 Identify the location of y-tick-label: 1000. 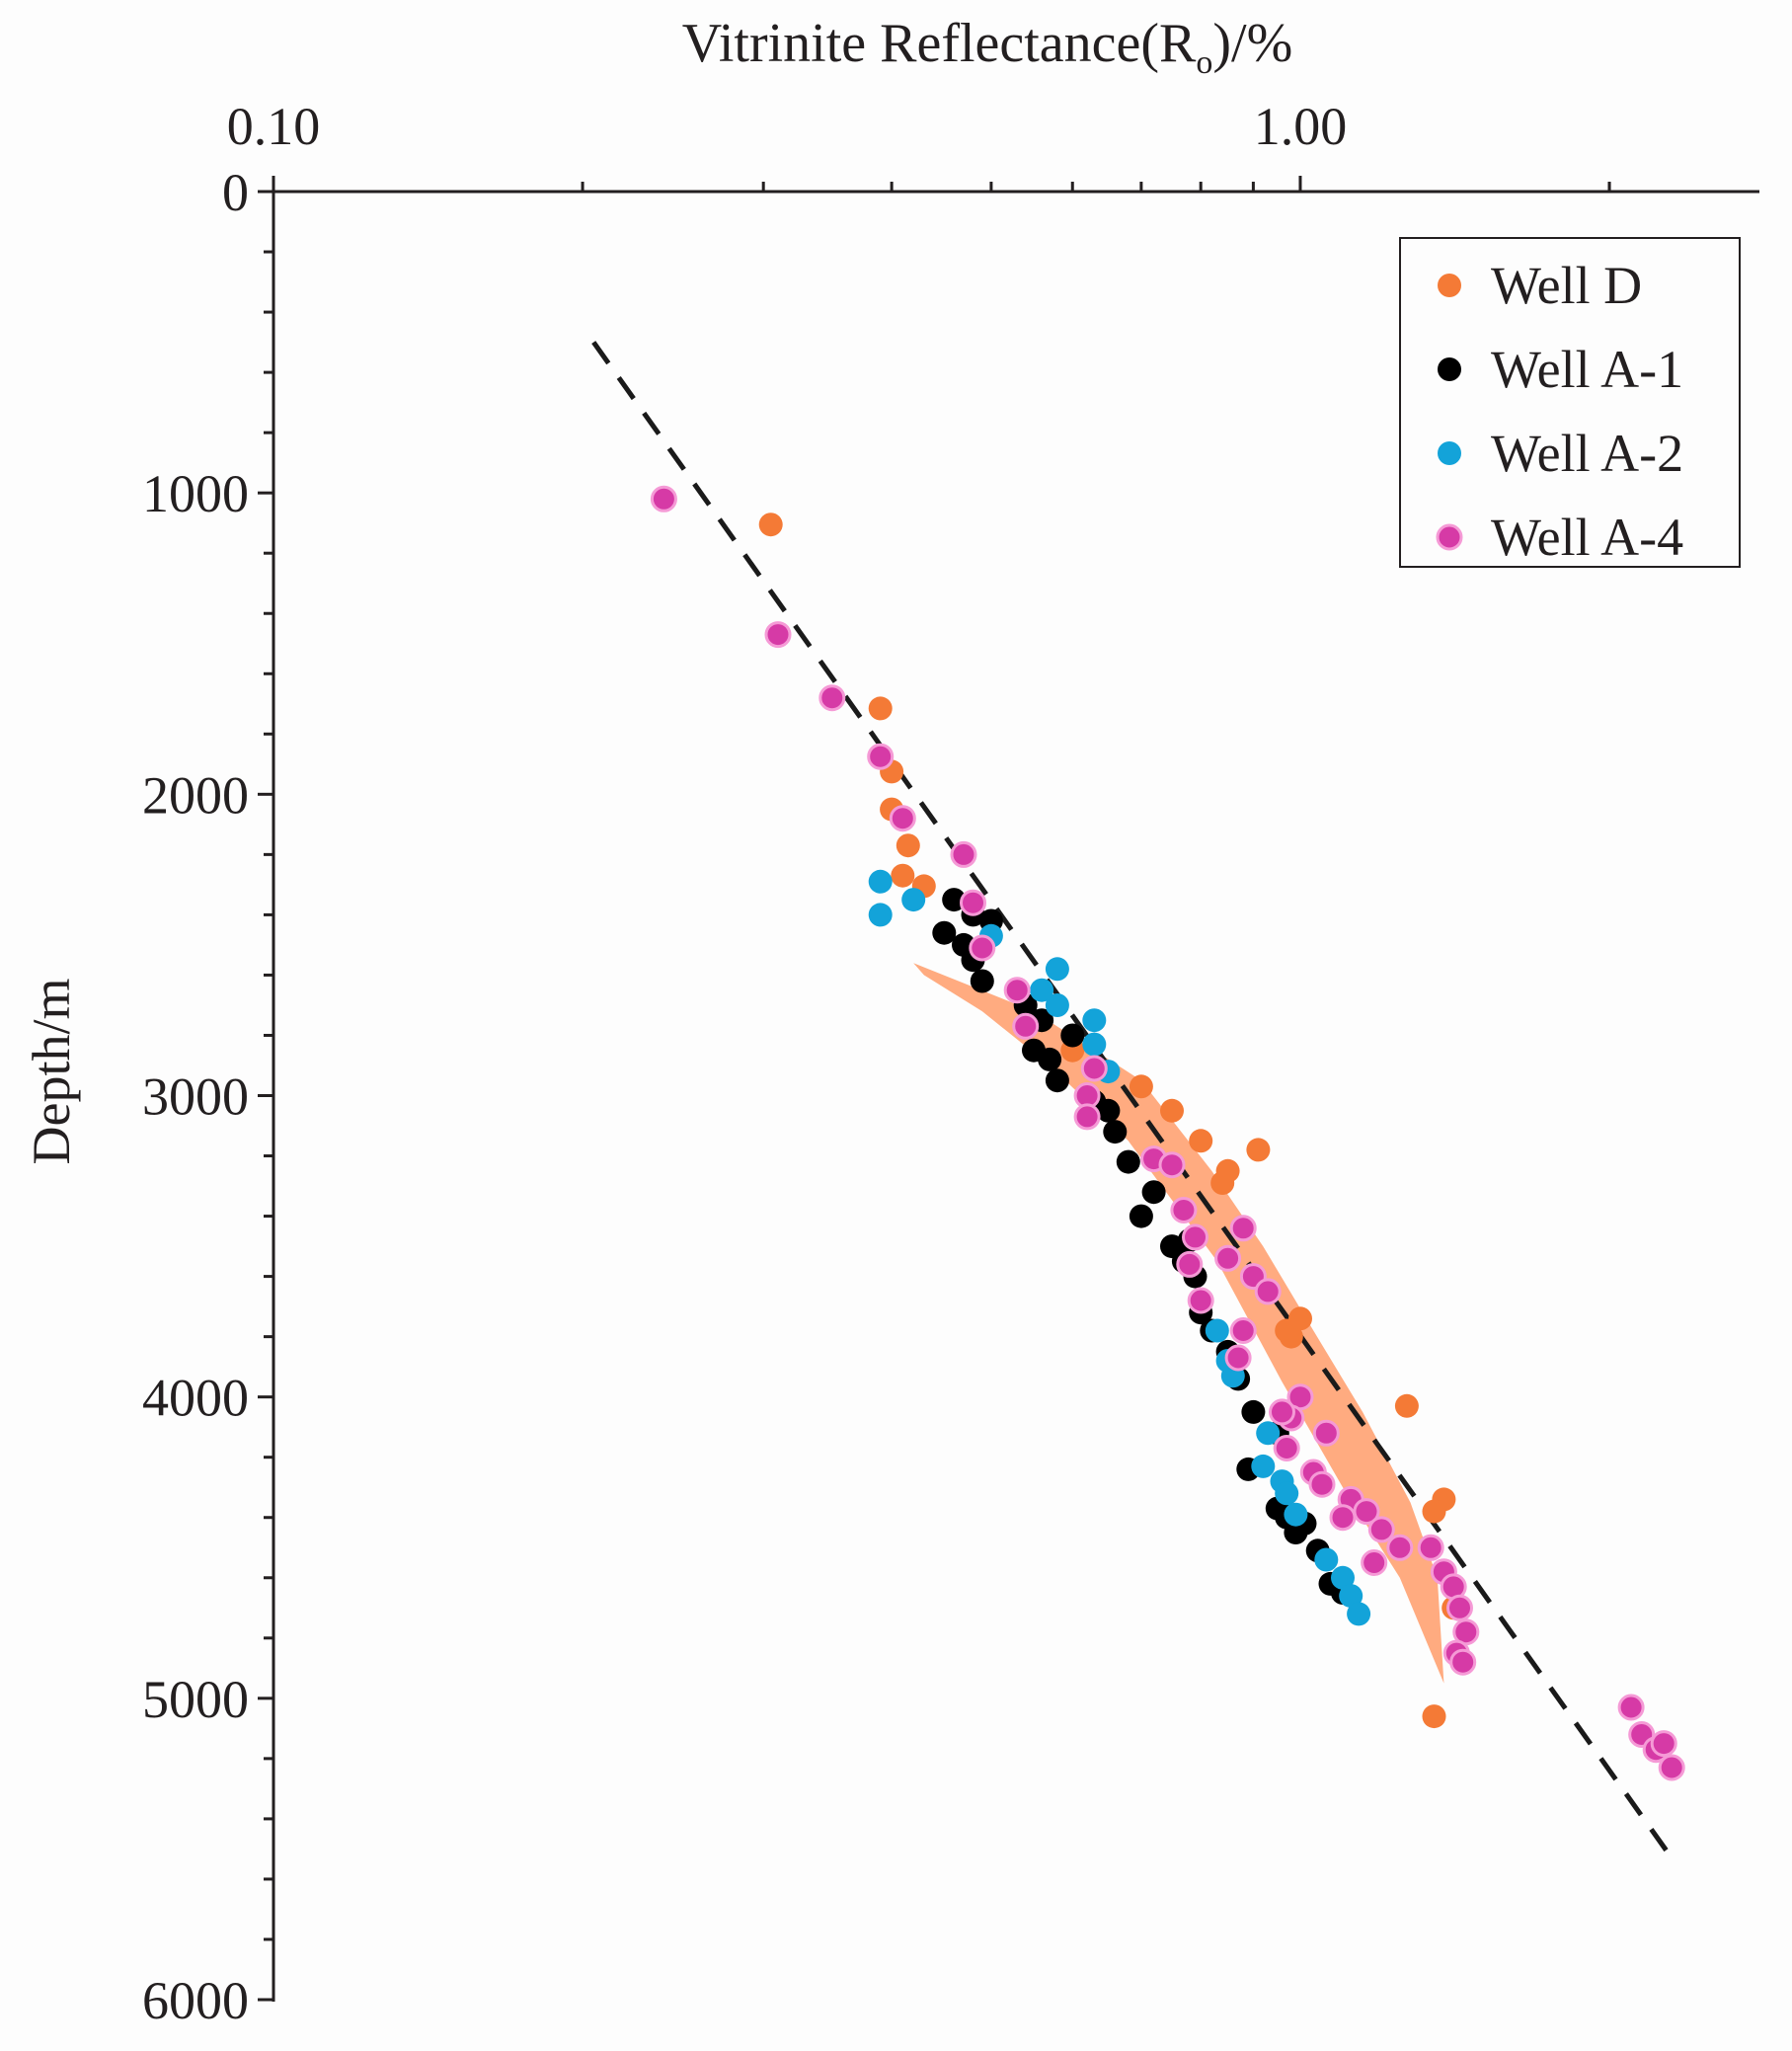
(195, 493).